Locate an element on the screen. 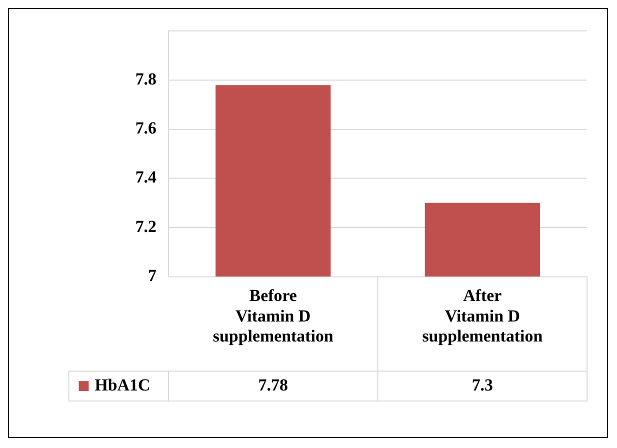 This screenshot has width=617, height=448. data-label: 7.78 is located at coordinates (273, 384).